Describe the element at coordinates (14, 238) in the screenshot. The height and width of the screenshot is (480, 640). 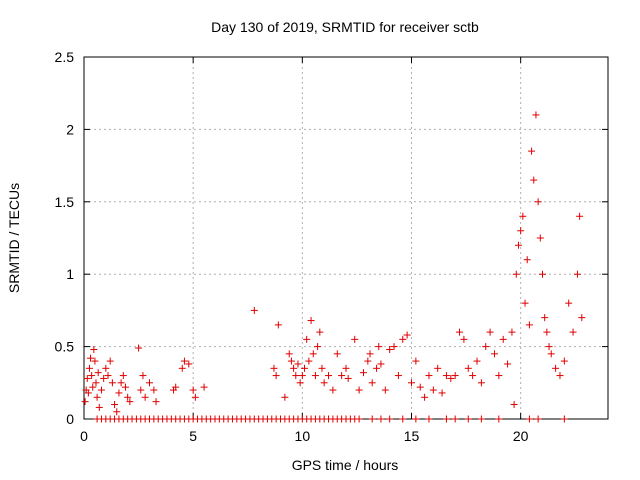
I see `y-axis-label: SRMTID / TECUs` at that location.